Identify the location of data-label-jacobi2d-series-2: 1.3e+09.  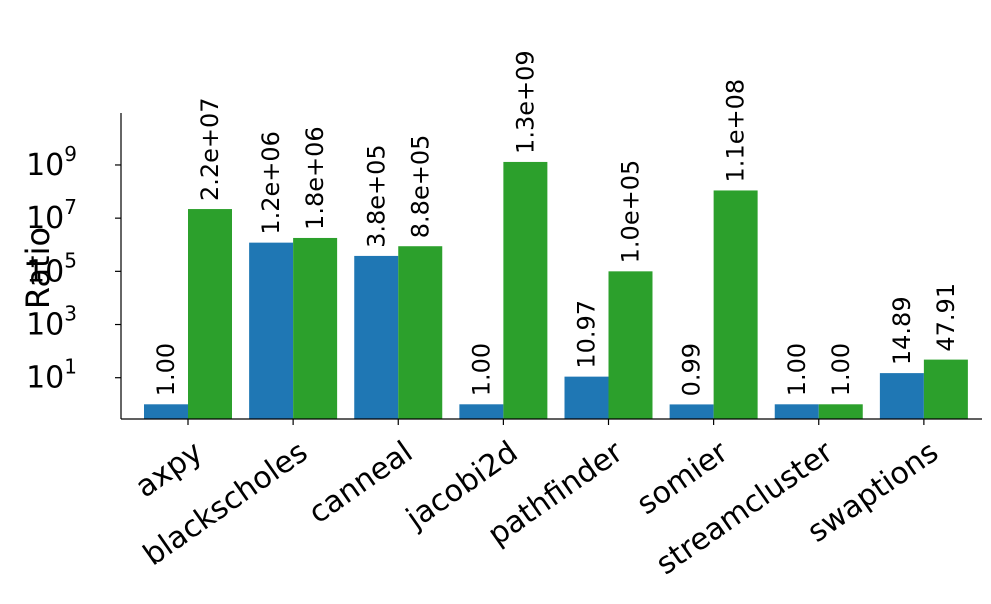
(525, 102).